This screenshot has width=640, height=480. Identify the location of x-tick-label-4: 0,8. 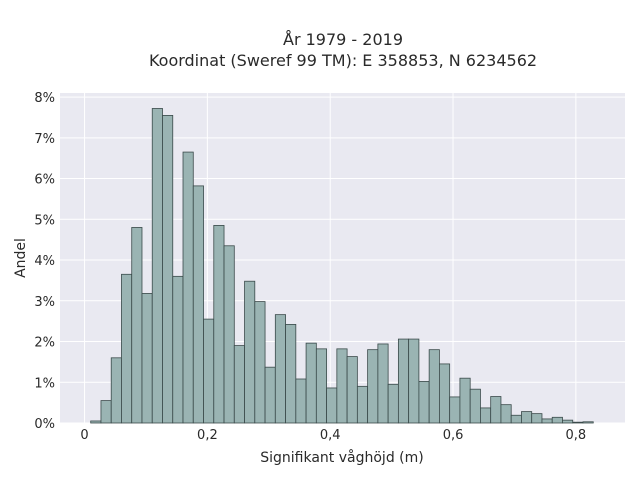
(576, 435).